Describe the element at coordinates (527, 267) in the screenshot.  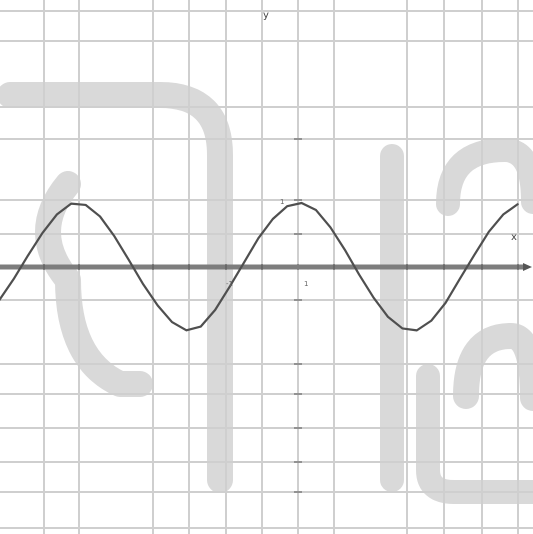
I see `x-axis-arrow` at that location.